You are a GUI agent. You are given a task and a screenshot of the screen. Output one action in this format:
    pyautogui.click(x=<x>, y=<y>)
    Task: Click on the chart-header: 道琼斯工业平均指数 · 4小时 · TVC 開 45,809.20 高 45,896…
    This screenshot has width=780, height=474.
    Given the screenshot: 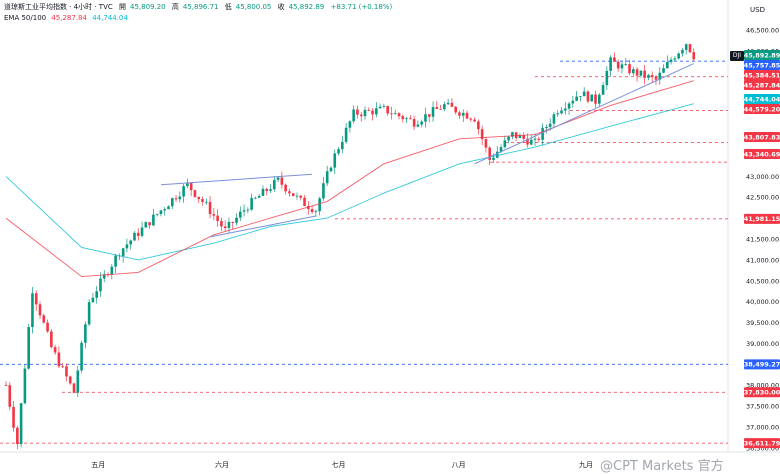 What is the action you would take?
    pyautogui.click(x=200, y=7)
    